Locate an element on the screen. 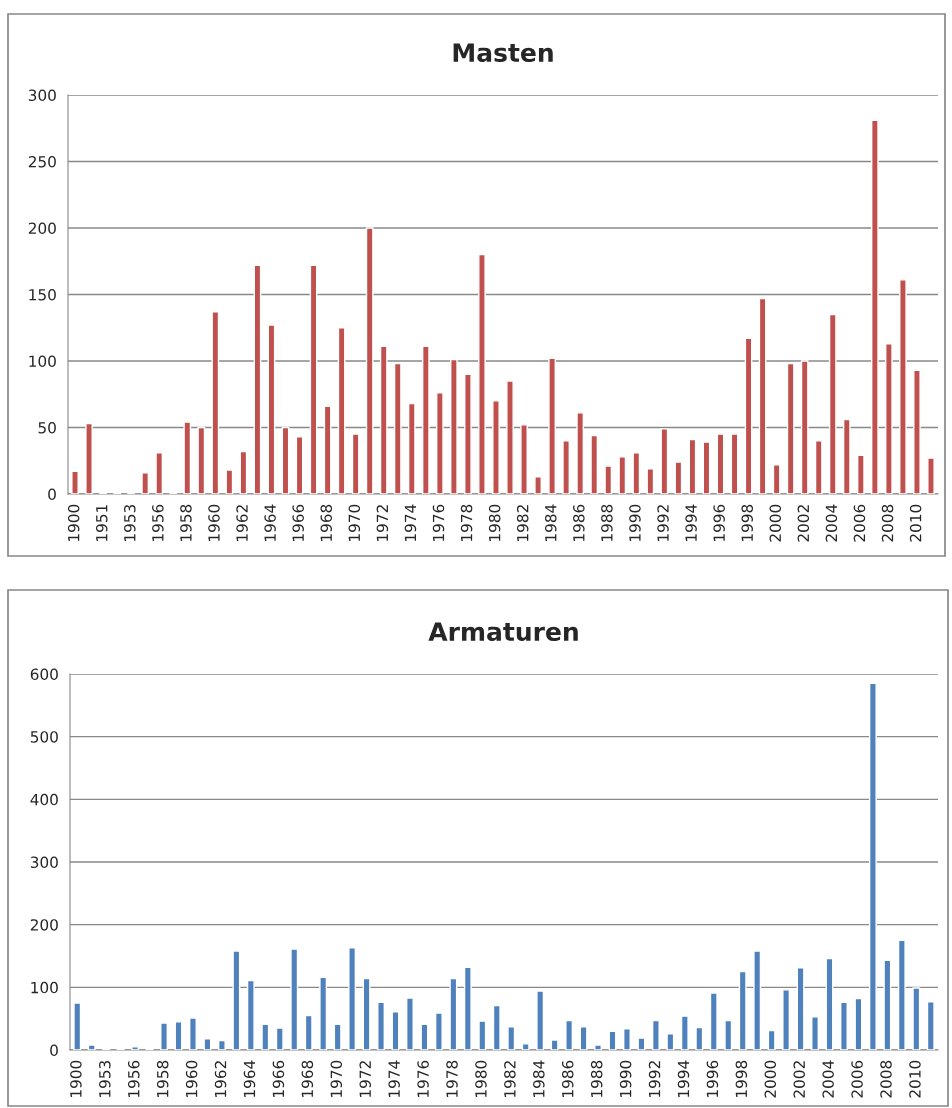  y-tick-label: 600 is located at coordinates (44, 674).